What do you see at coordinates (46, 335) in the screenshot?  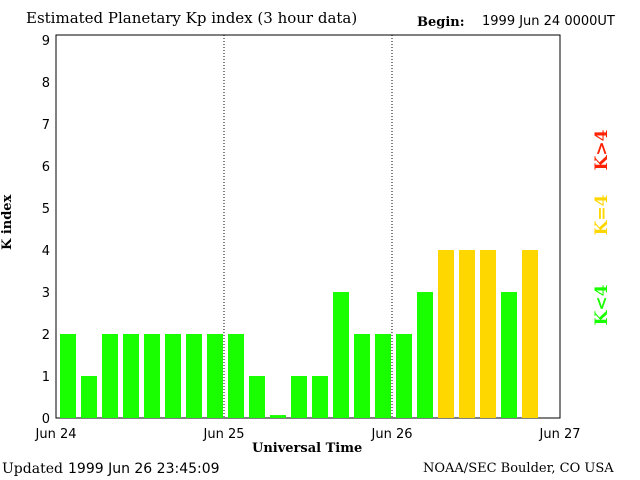 I see `y-tick-label: 2` at bounding box center [46, 335].